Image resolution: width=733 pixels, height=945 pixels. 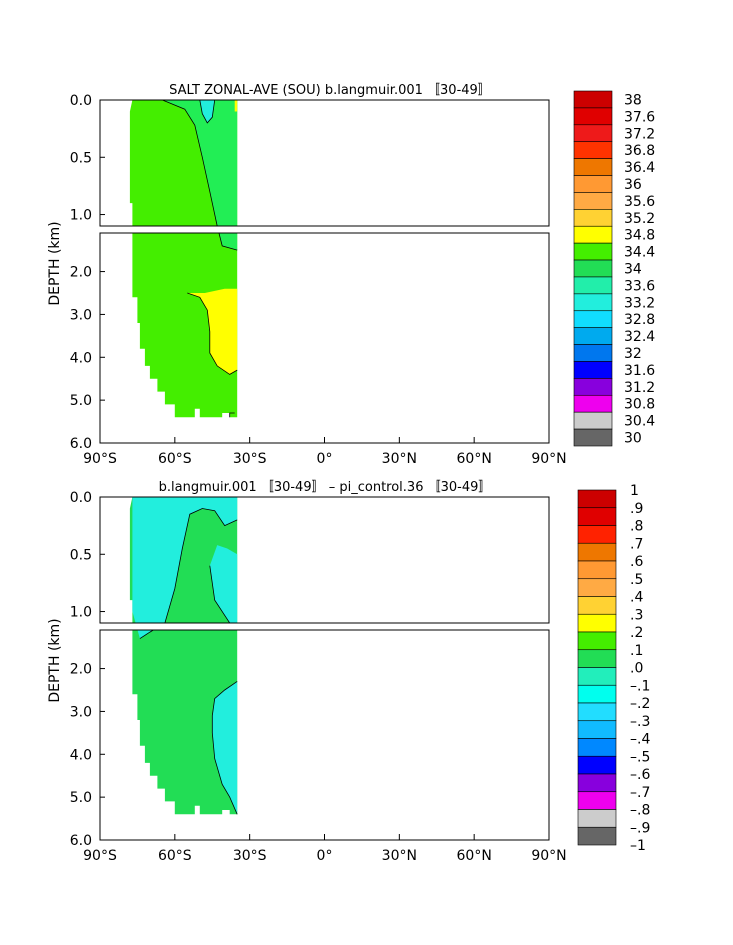 I want to click on legend-label: 36, so click(x=633, y=185).